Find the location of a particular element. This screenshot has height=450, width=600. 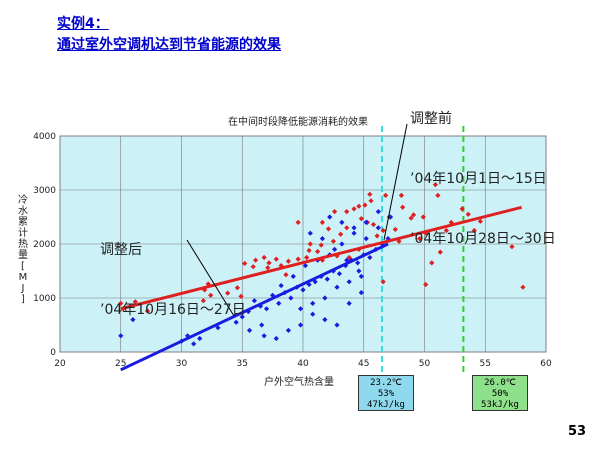

x-tick-label: 30 is located at coordinates (182, 364).